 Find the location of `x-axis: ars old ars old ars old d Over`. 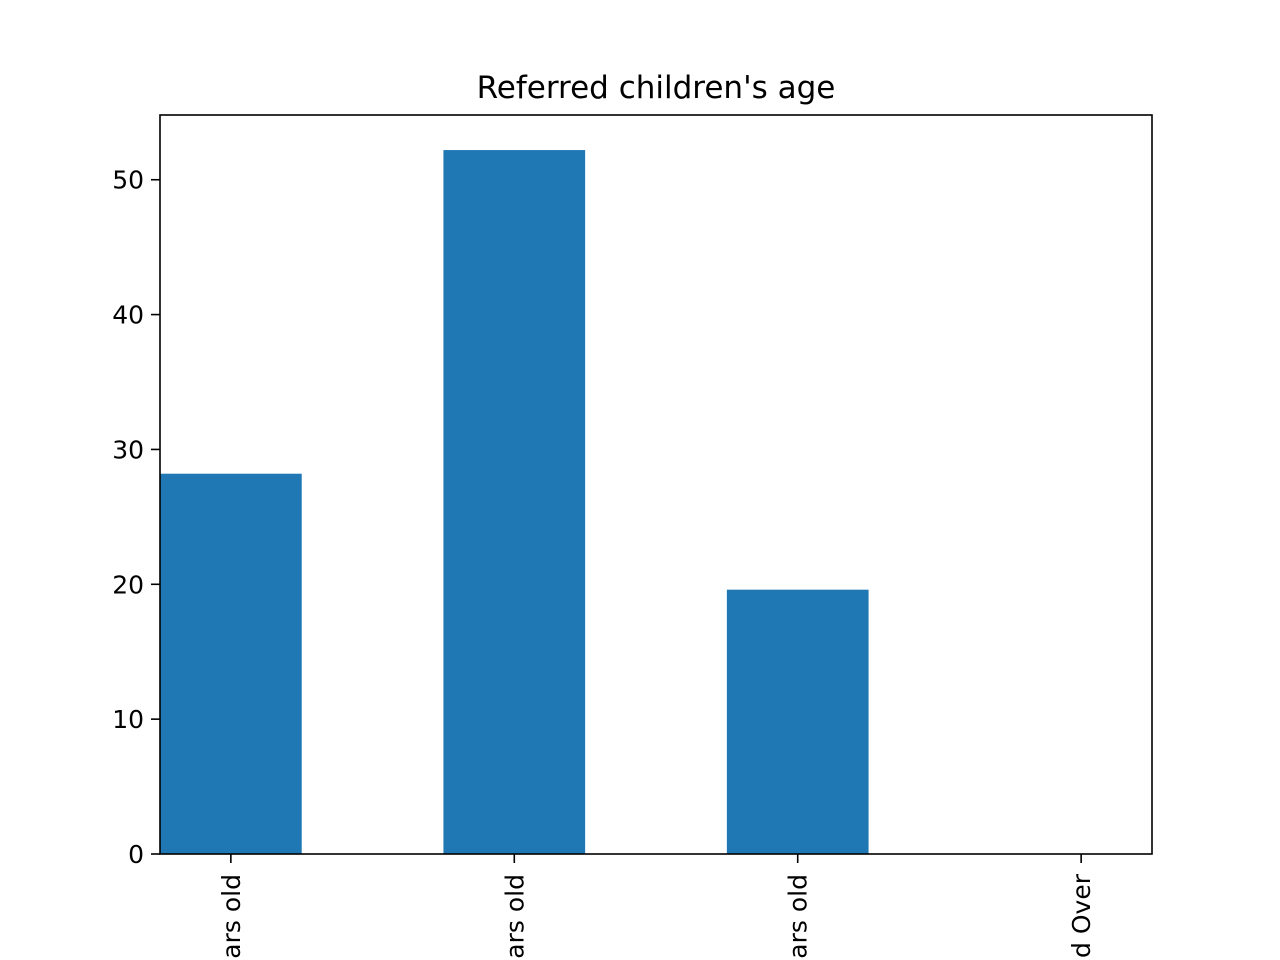

x-axis: ars old ars old ars old d Over is located at coordinates (656, 906).